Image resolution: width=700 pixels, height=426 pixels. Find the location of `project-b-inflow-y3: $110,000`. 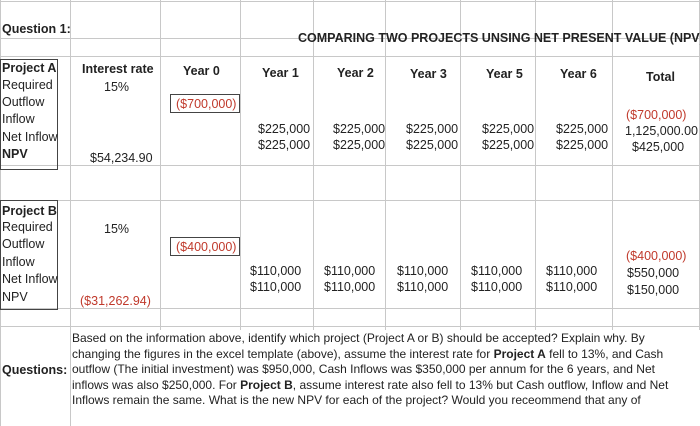

project-b-inflow-y3: $110,000 is located at coordinates (423, 271).